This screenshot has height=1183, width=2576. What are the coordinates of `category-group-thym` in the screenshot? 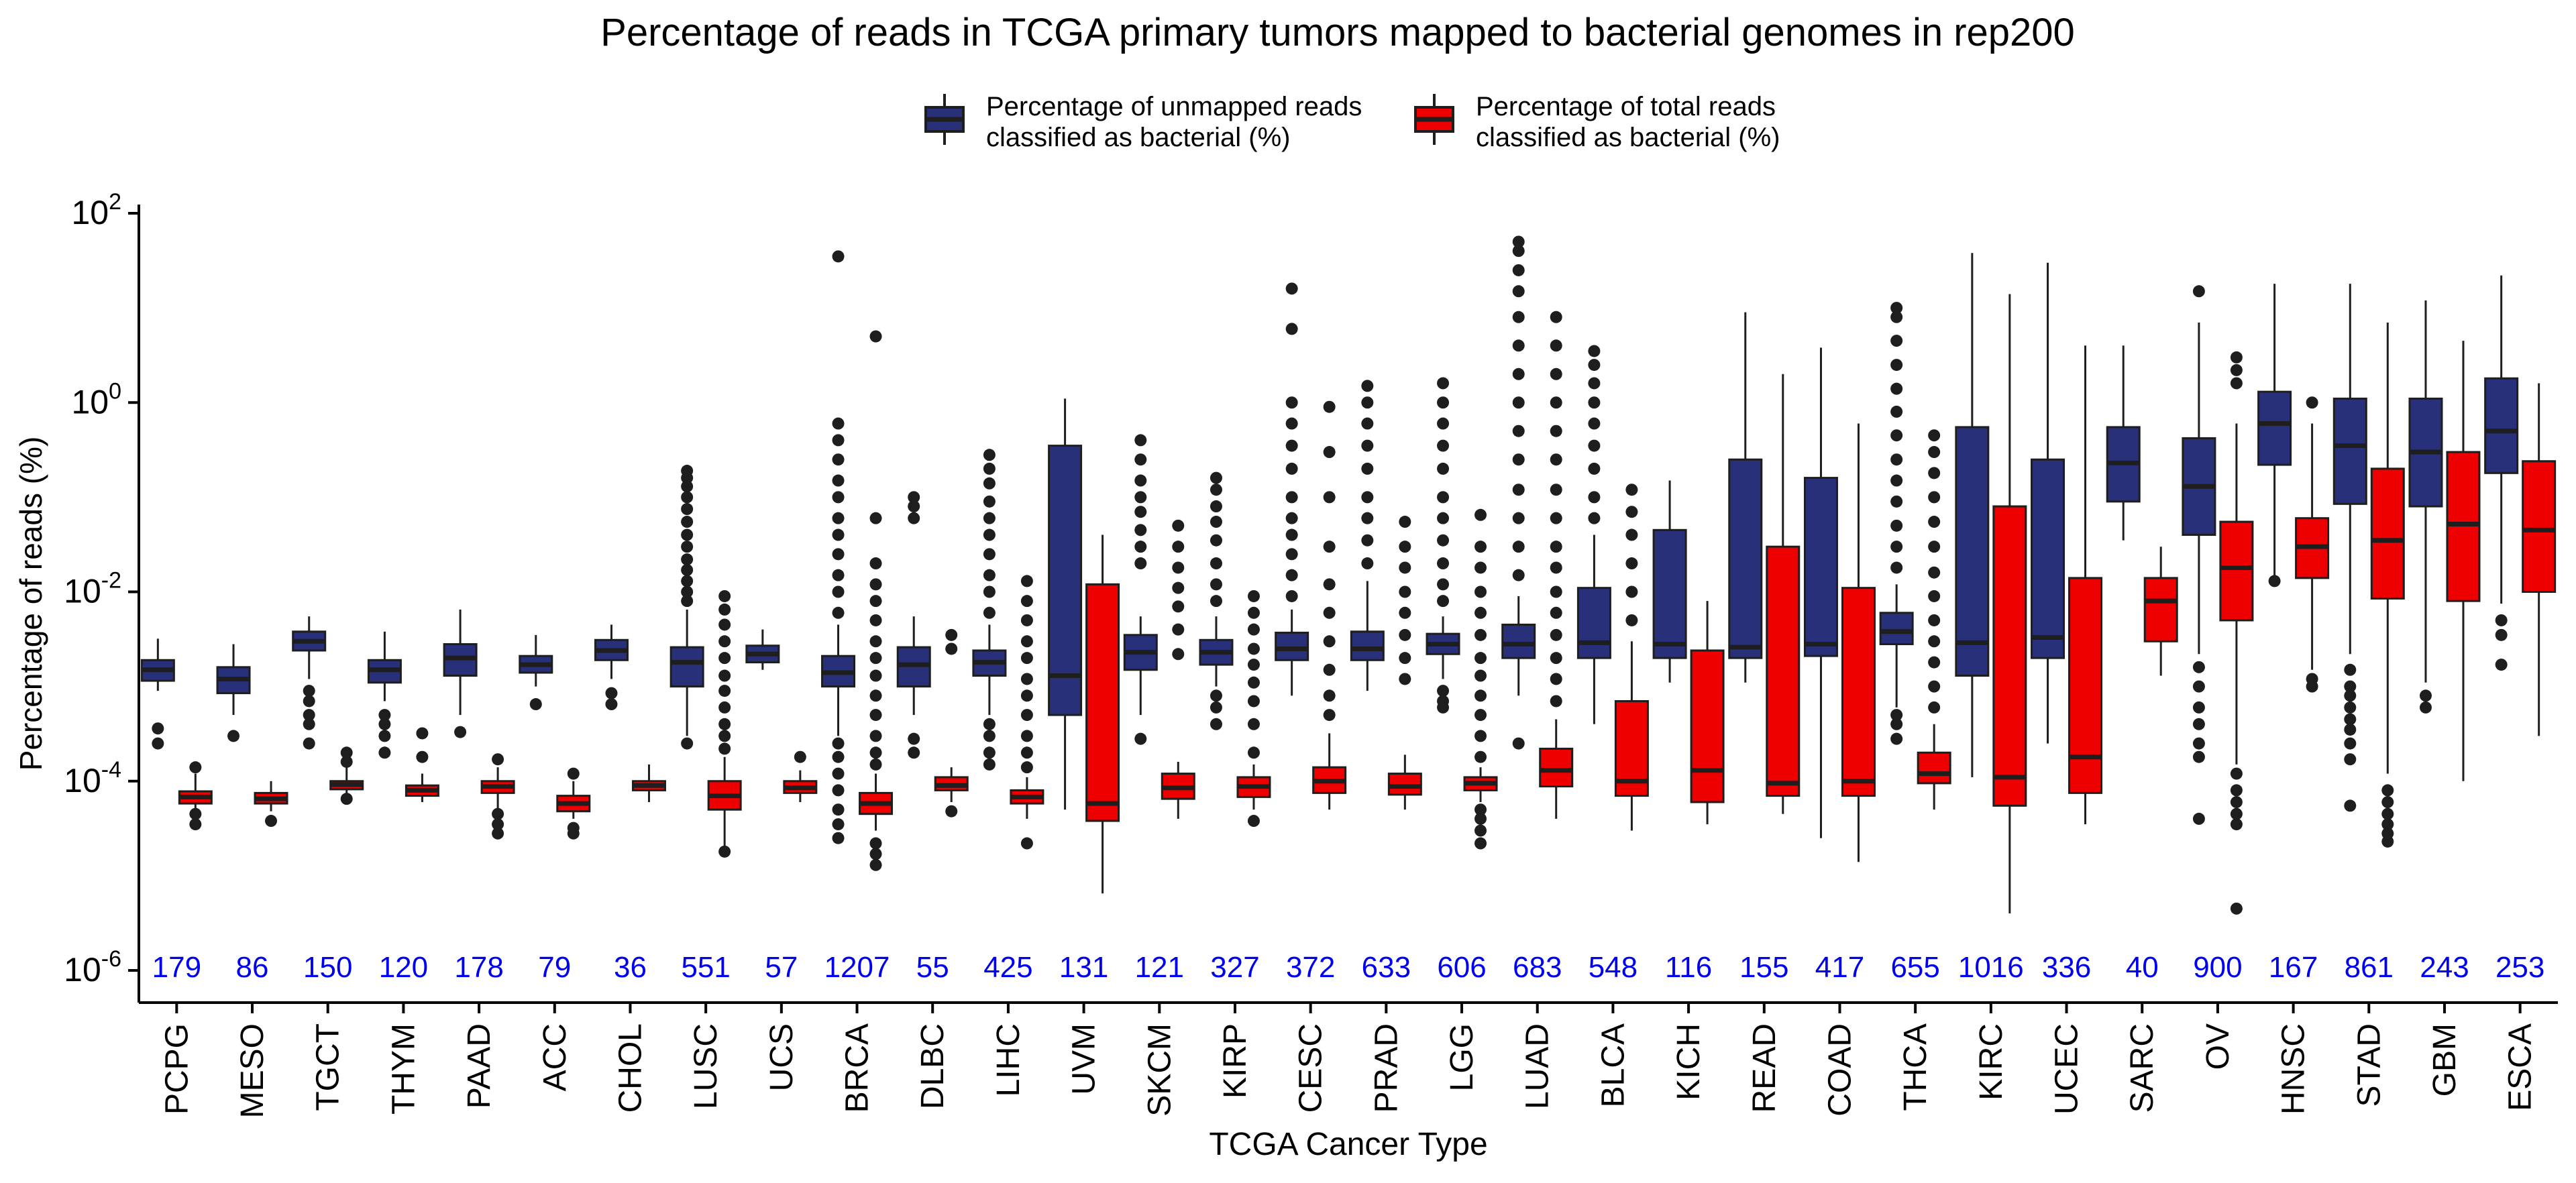 It's located at (403, 717).